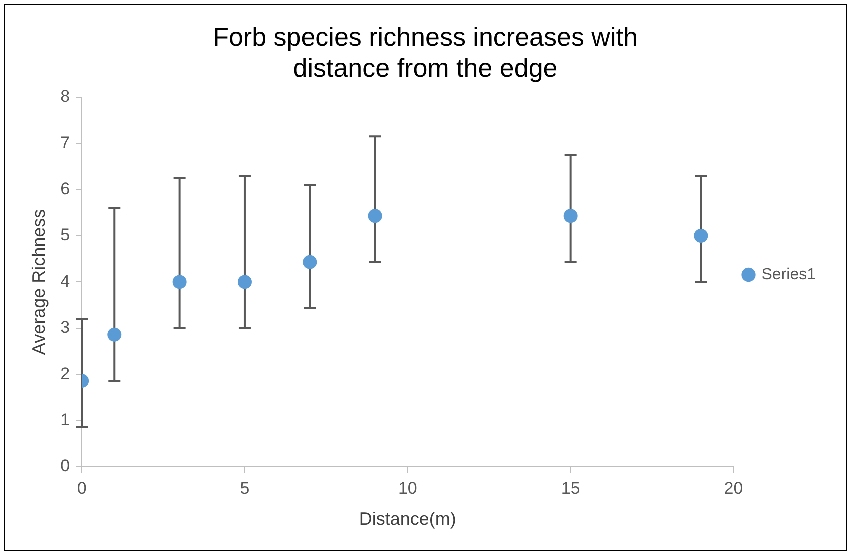 This screenshot has width=851, height=555. I want to click on y-tick-label: 7, so click(65, 142).